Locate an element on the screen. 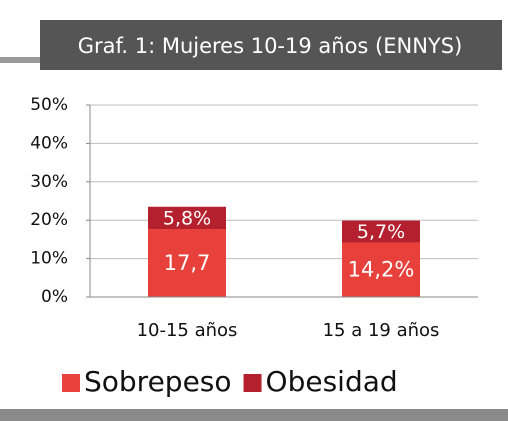  footer-bar is located at coordinates (254, 415).